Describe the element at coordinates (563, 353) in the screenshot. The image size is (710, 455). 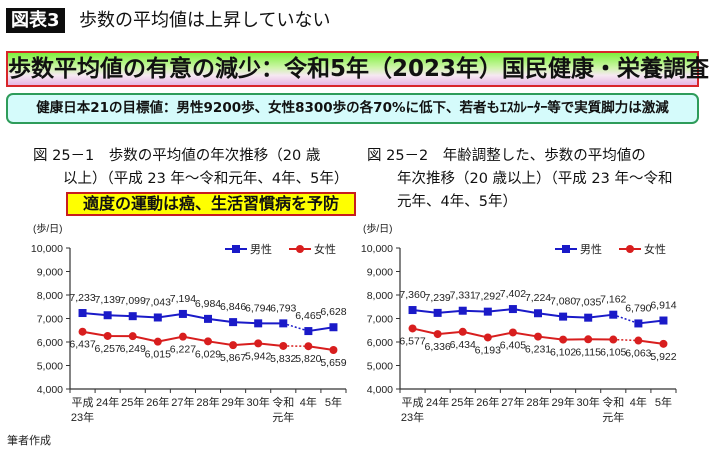
I see `data-label: 6,102` at that location.